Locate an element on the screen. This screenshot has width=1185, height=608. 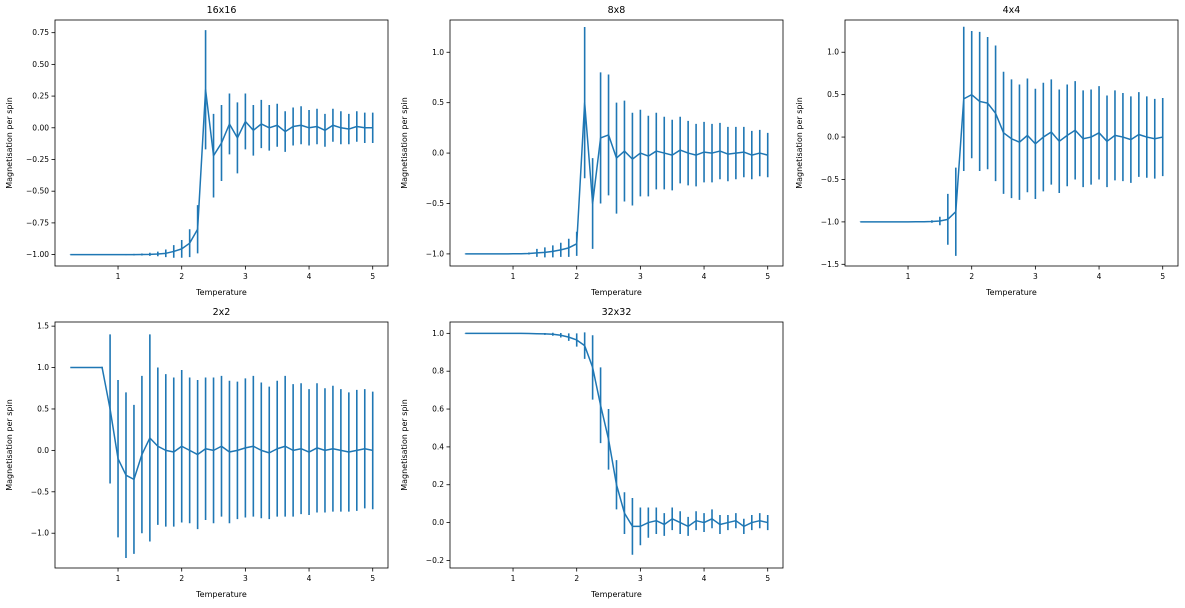
y-tick-label: 0.4 is located at coordinates (438, 446).